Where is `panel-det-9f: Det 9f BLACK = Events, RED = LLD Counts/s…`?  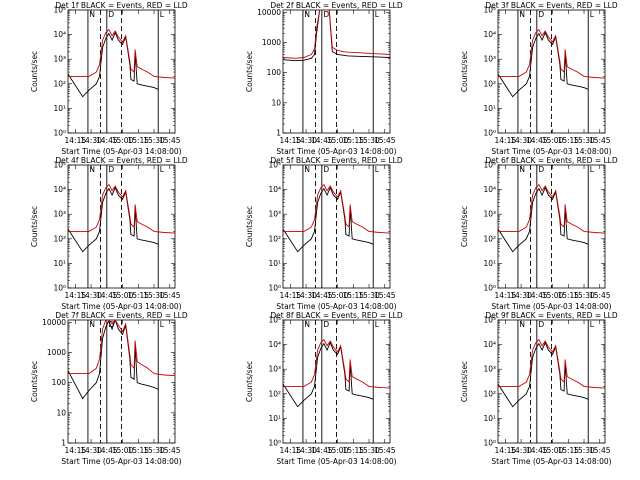 panel-det-9f: Det 9f BLACK = Events, RED = LLD Counts/s… is located at coordinates (539, 388).